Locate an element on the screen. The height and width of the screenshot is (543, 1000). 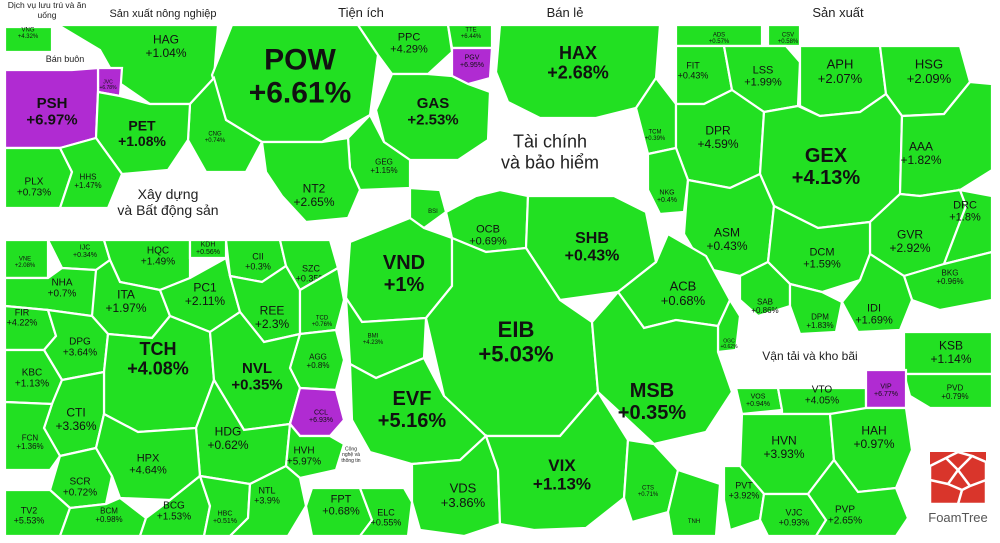
tile-evf: EVF+5.16% is located at coordinates (418, 411).